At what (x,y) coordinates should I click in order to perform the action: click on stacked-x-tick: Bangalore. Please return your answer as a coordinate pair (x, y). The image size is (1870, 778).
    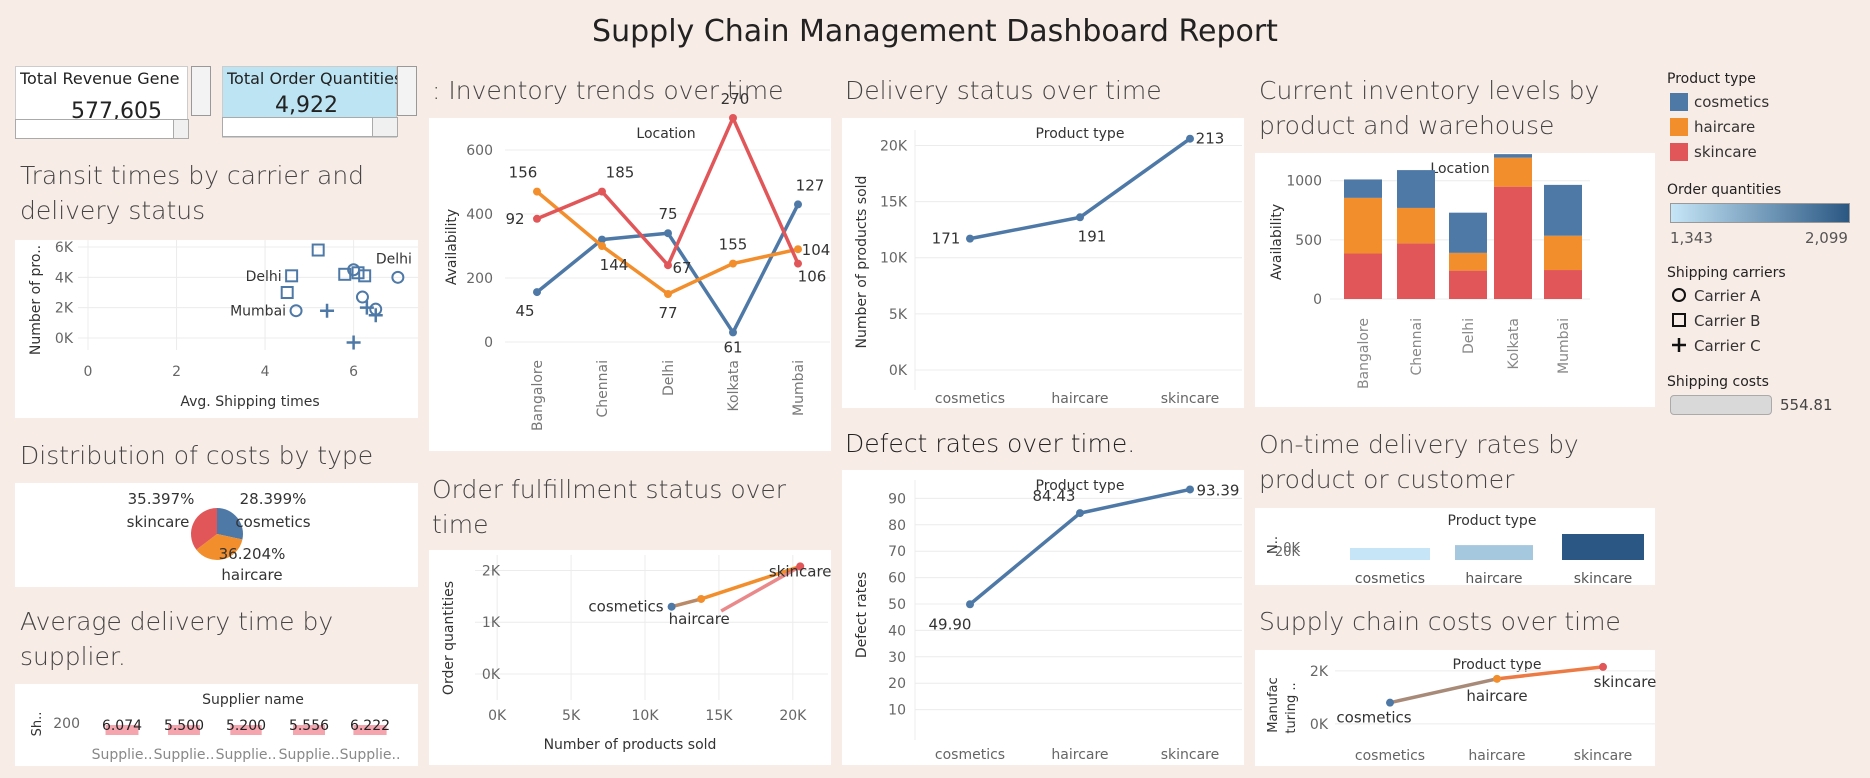
    Looking at the image, I should click on (1364, 353).